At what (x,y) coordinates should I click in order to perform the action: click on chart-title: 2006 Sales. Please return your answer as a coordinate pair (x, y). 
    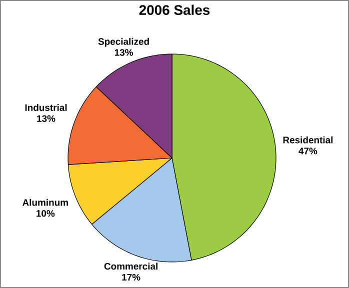
    Looking at the image, I should click on (174, 9).